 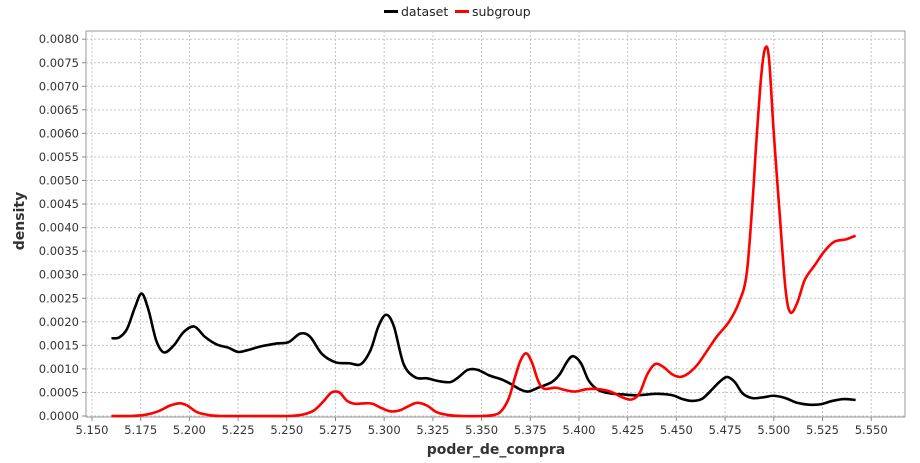 I want to click on legend-label-dataset: dataset, so click(x=424, y=11).